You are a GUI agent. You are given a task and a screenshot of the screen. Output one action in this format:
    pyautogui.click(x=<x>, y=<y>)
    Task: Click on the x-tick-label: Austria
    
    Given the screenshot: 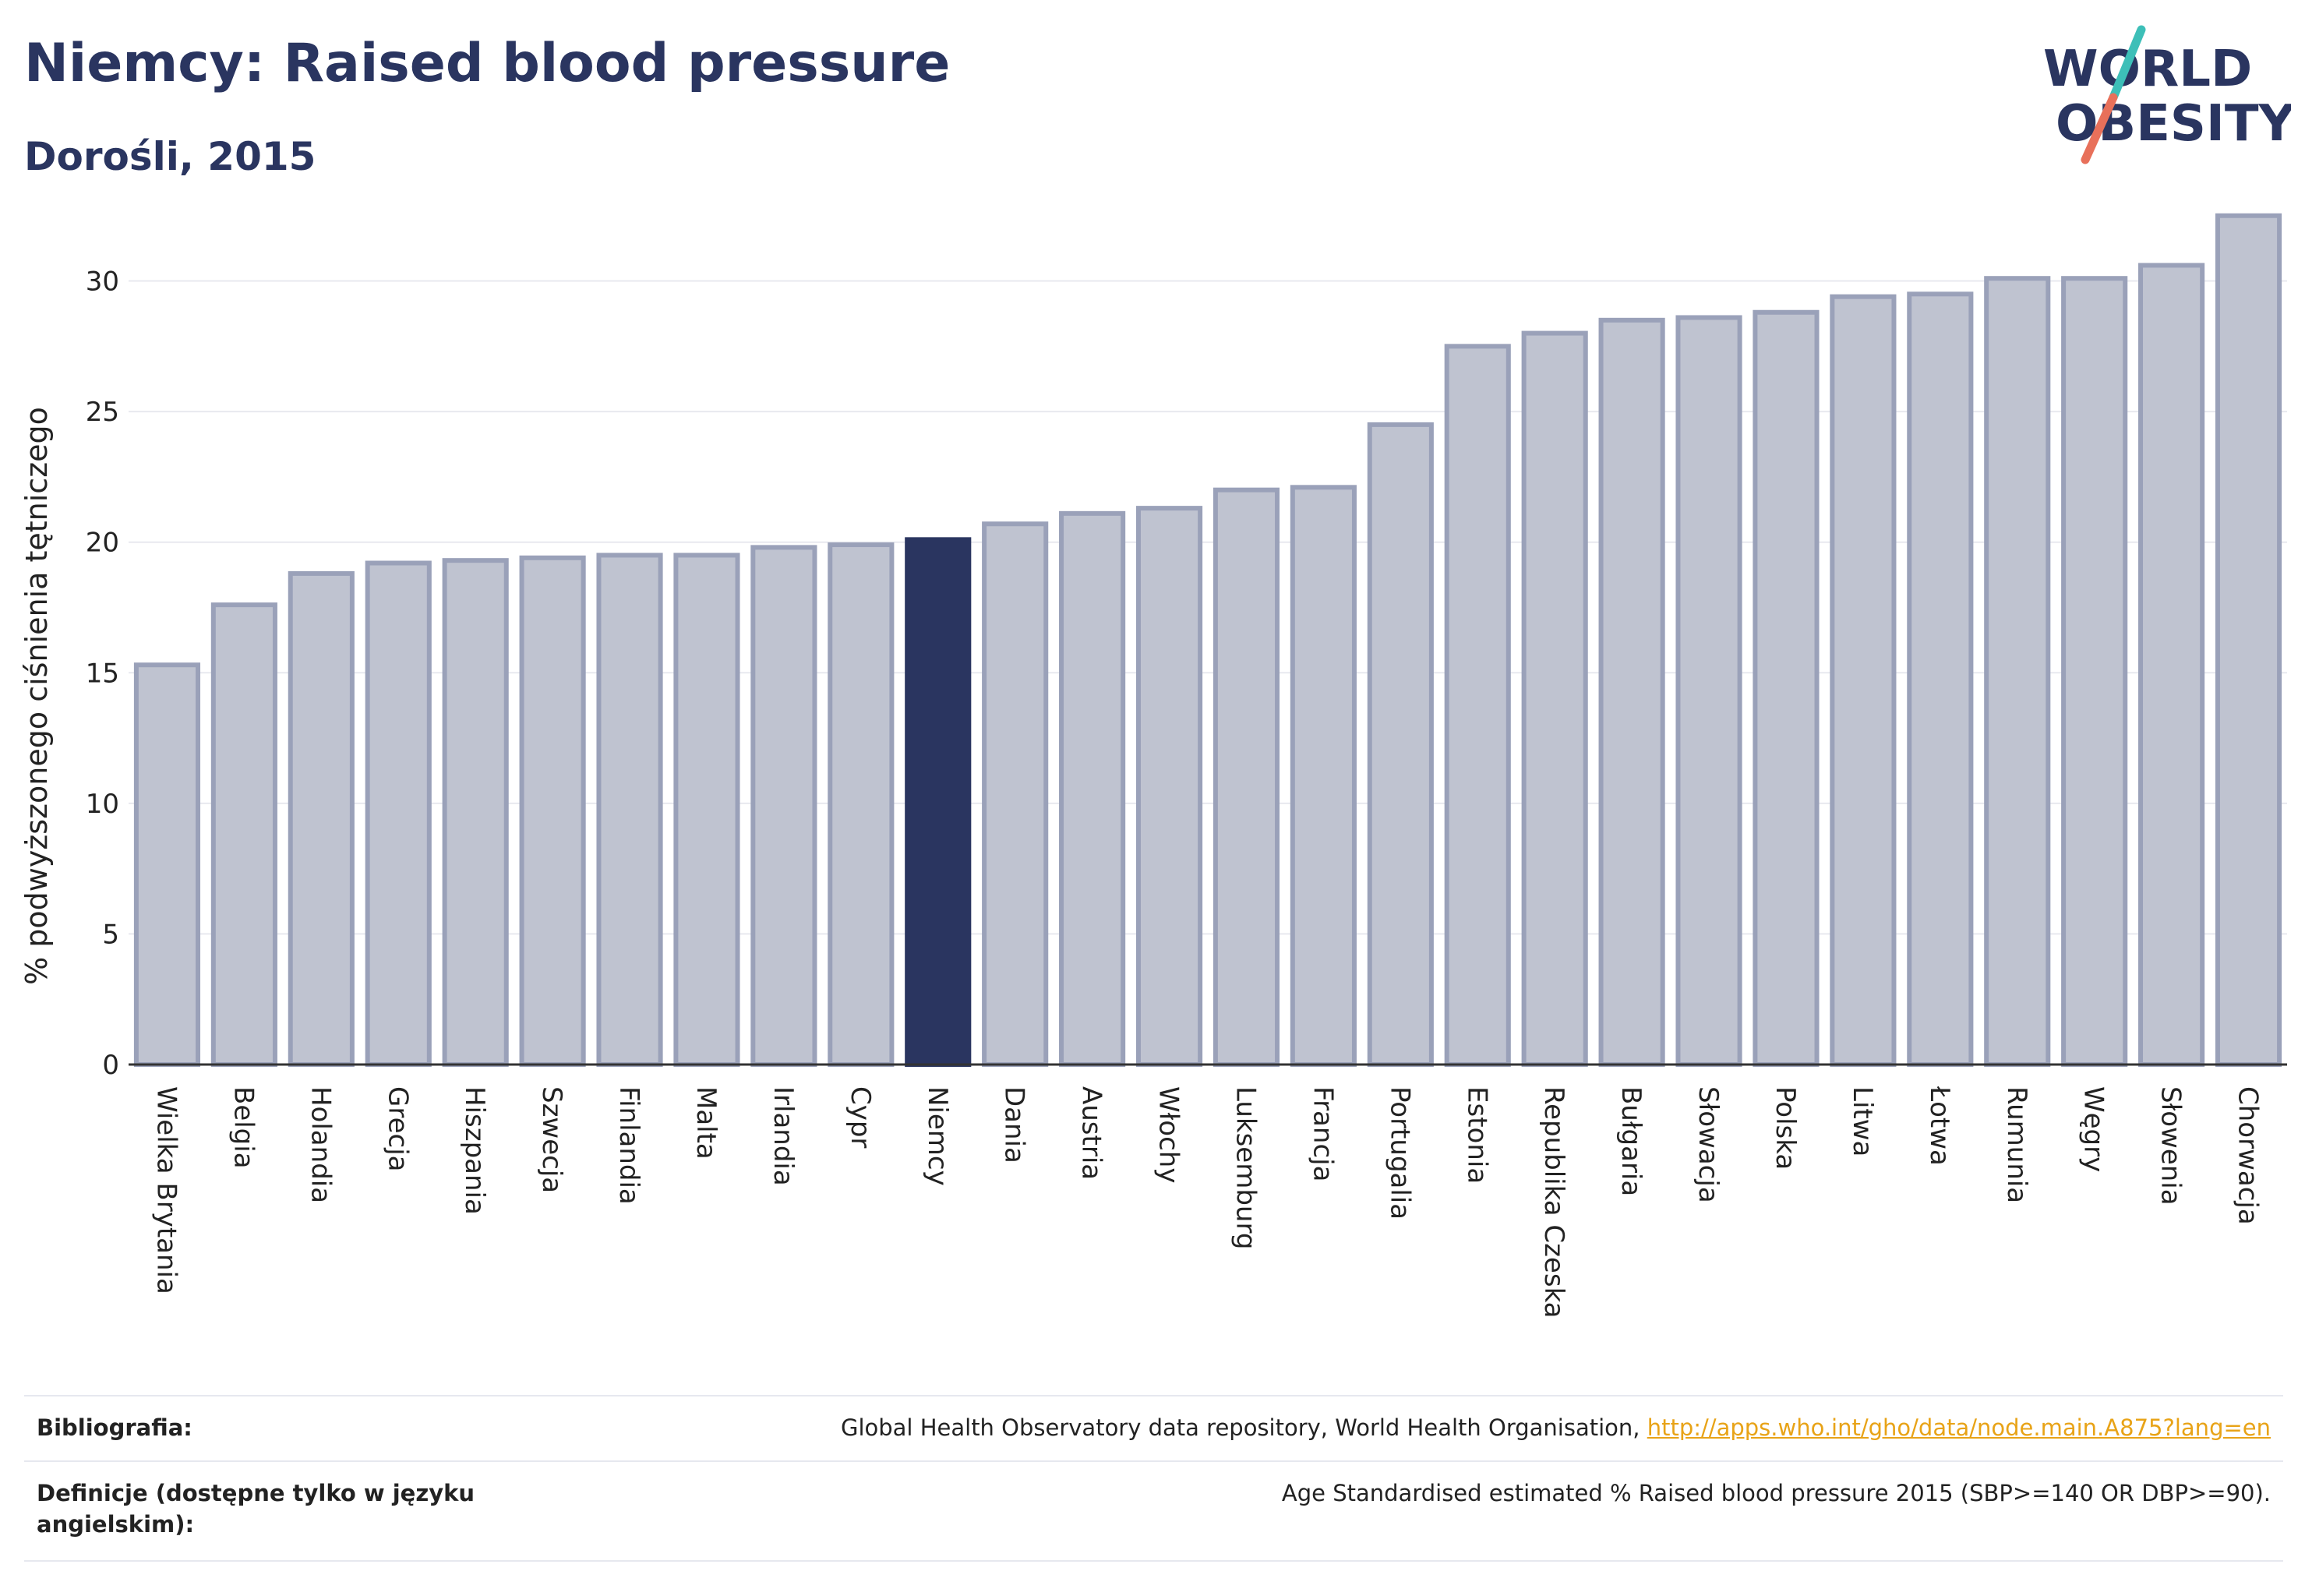 What is the action you would take?
    pyautogui.click(x=1091, y=1133)
    